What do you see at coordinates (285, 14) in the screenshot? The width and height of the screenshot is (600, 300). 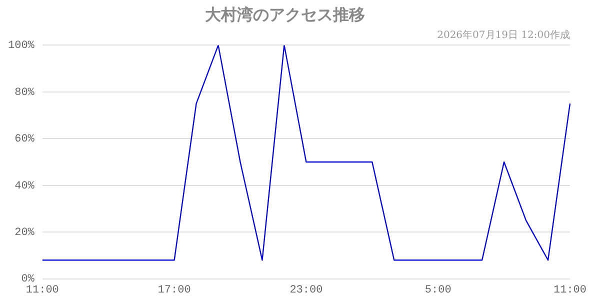 I see `chart-title: 大村湾のアクセス推移` at bounding box center [285, 14].